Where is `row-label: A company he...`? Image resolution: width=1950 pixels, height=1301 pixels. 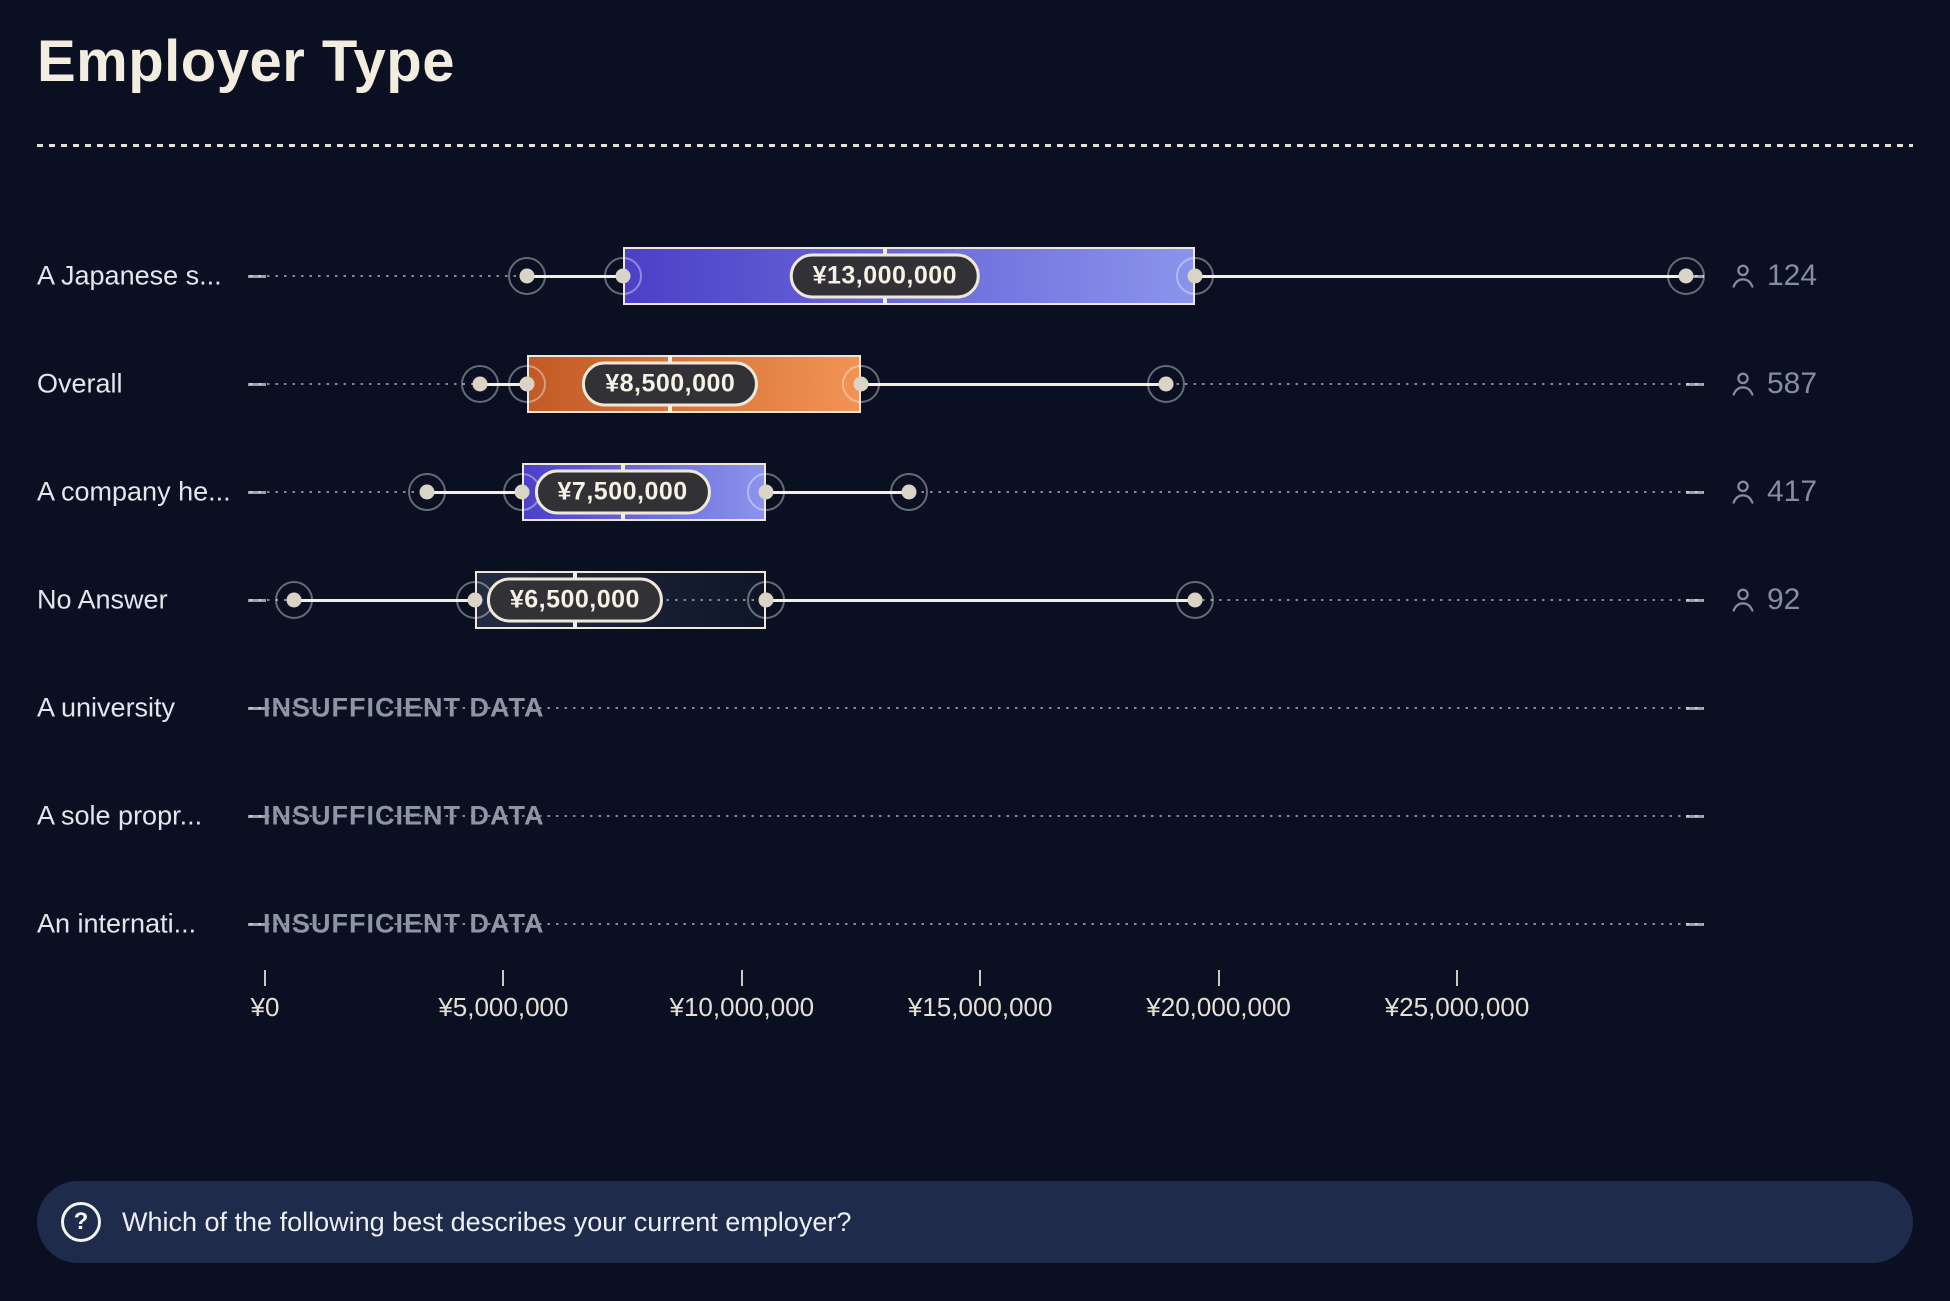
row-label: A company he... is located at coordinates (134, 491).